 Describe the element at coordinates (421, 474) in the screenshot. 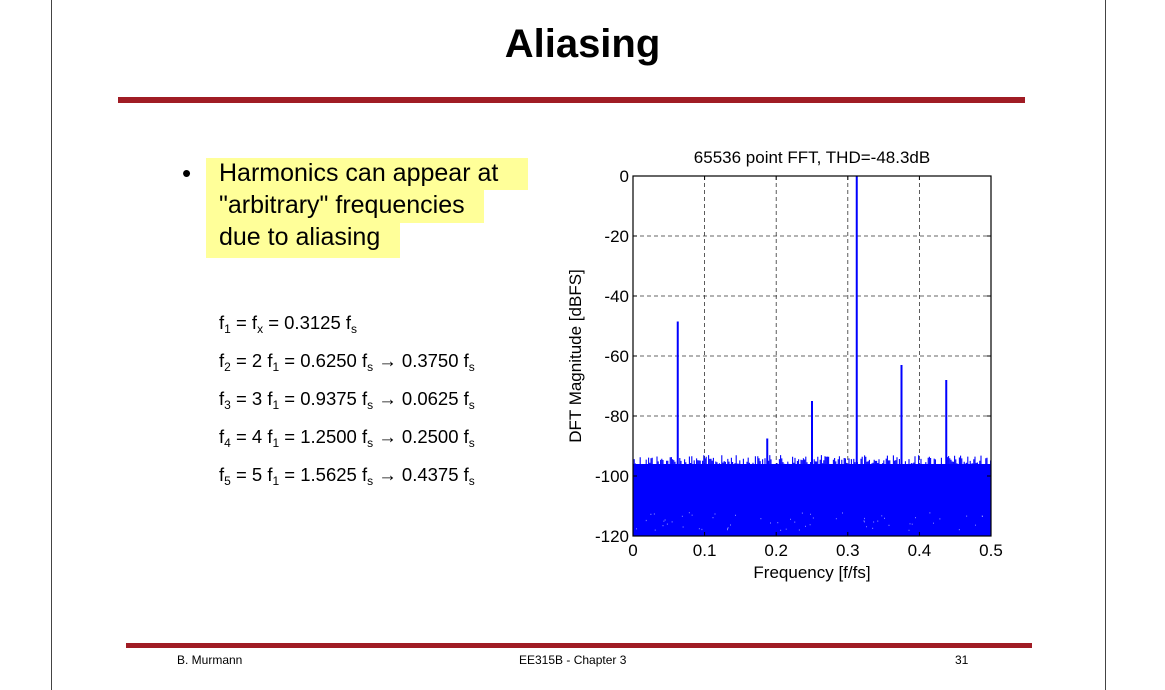

I see `equation-part: → 0.4375 f` at that location.